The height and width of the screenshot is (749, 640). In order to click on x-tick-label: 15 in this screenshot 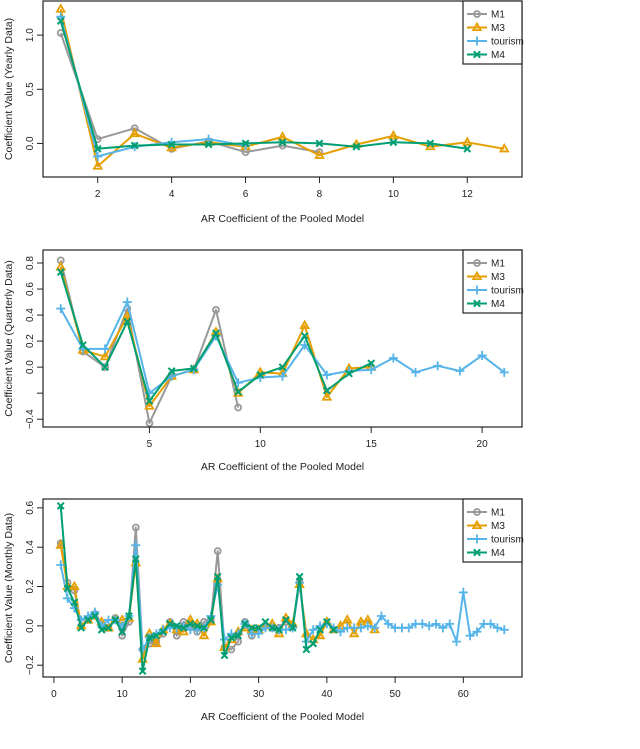, I will do `click(372, 444)`.